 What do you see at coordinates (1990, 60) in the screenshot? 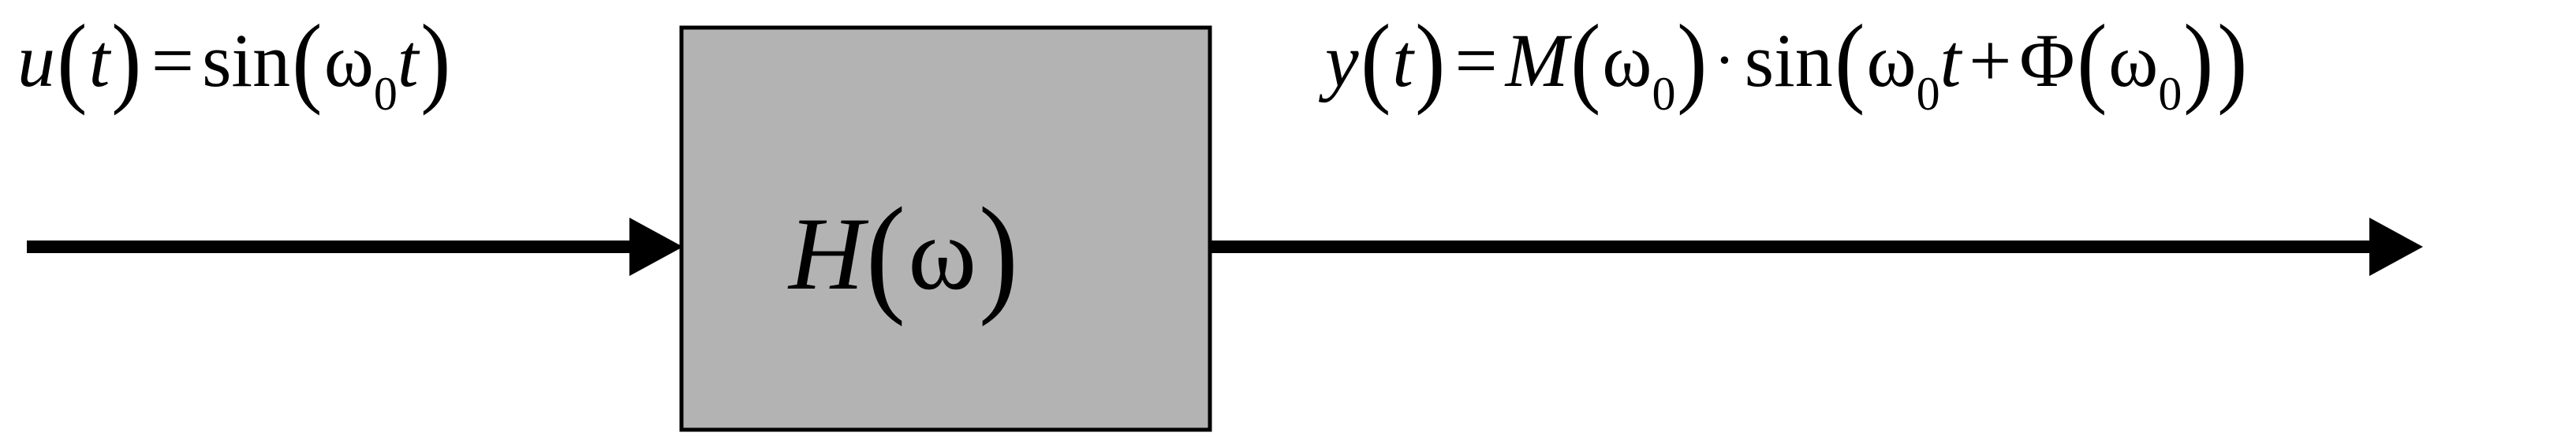
I see `plus-sign: +` at bounding box center [1990, 60].